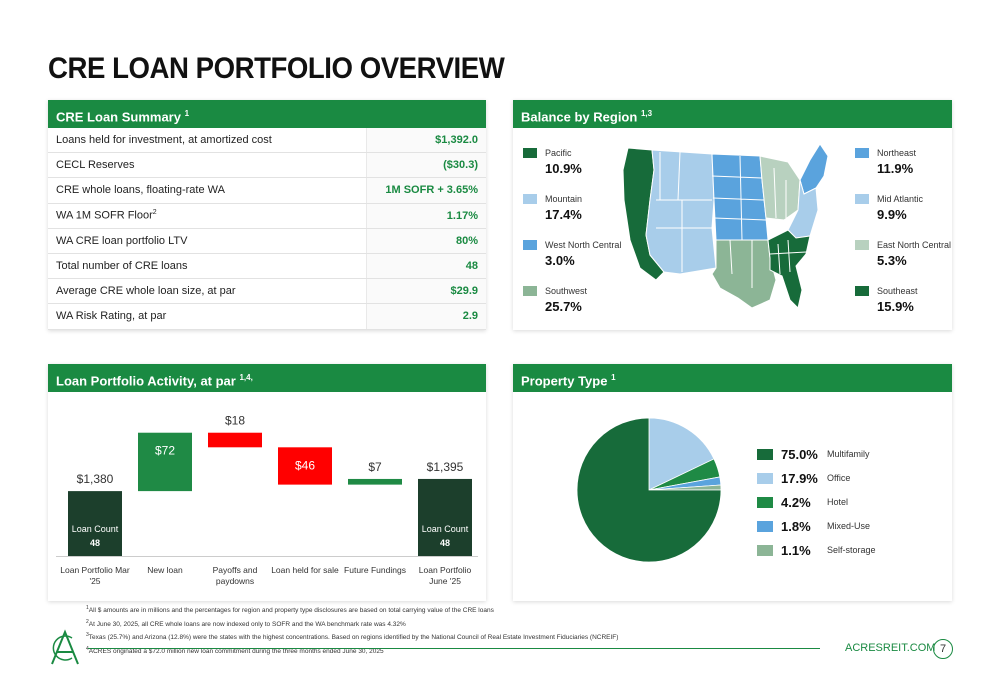 This screenshot has width=1000, height=685. I want to click on property-legend-item: 4.2% Hotel, so click(816, 502).